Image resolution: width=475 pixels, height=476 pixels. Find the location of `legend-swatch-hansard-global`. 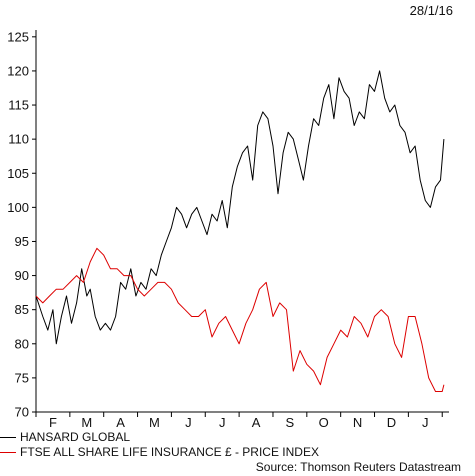

legend-swatch-hansard-global is located at coordinates (8, 438).